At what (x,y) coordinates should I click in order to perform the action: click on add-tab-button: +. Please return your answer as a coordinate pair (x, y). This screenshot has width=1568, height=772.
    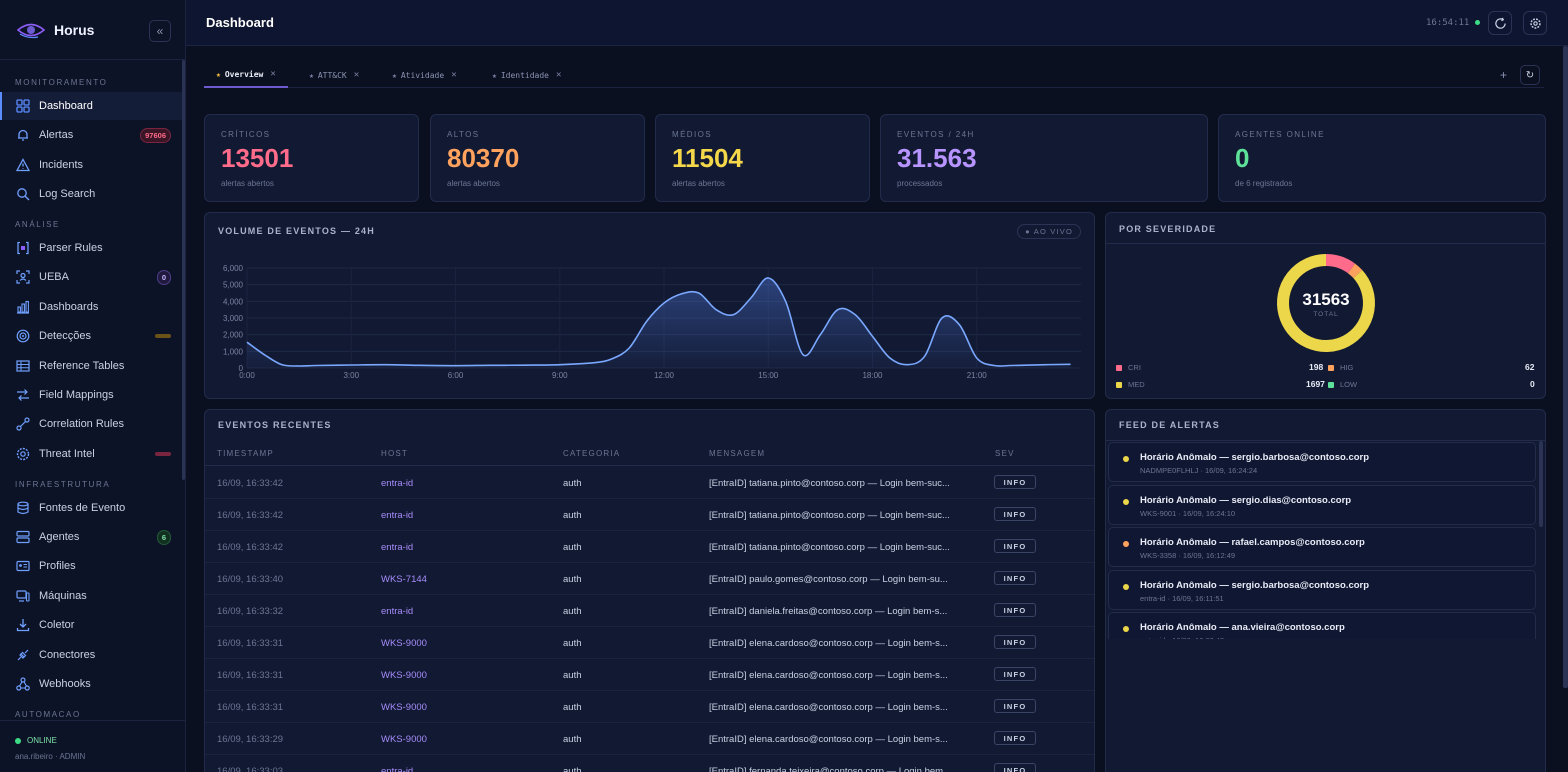
    Looking at the image, I should click on (1504, 75).